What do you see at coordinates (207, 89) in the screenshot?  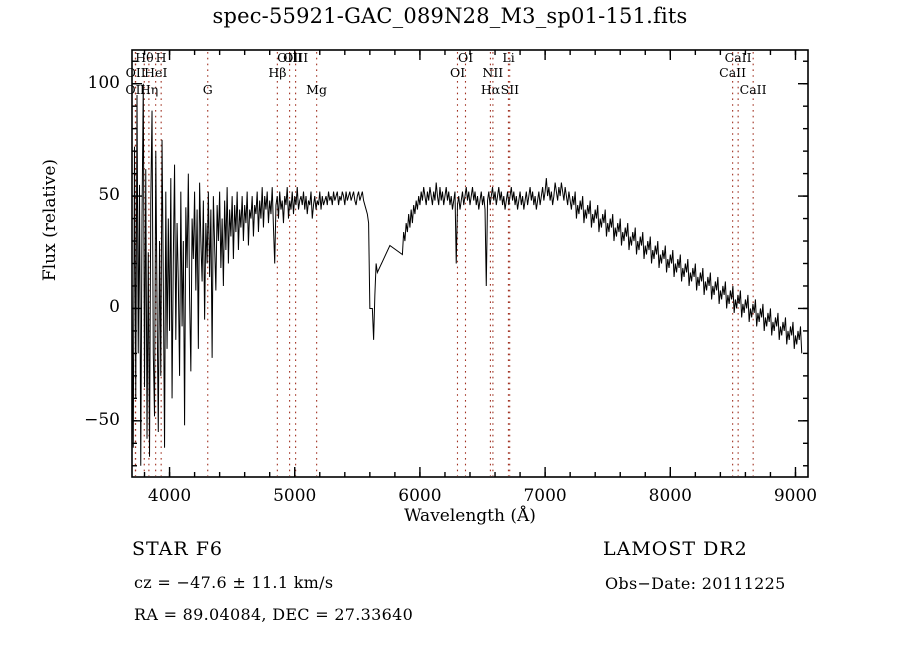 I see `spectral-line-label: G` at bounding box center [207, 89].